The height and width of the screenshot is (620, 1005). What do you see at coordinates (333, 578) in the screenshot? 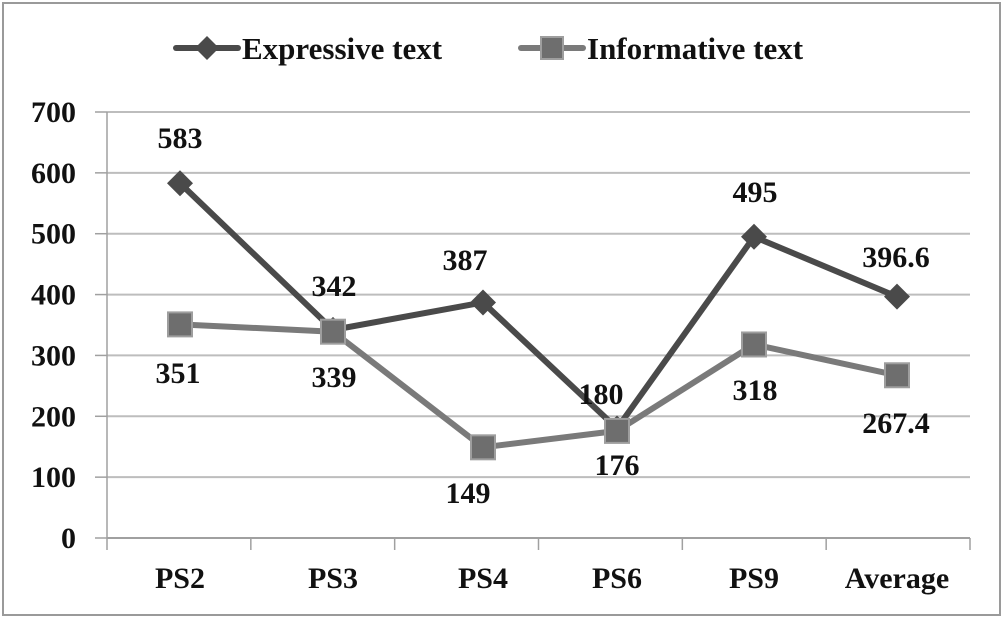
I see `x-tick-label: PS3` at bounding box center [333, 578].